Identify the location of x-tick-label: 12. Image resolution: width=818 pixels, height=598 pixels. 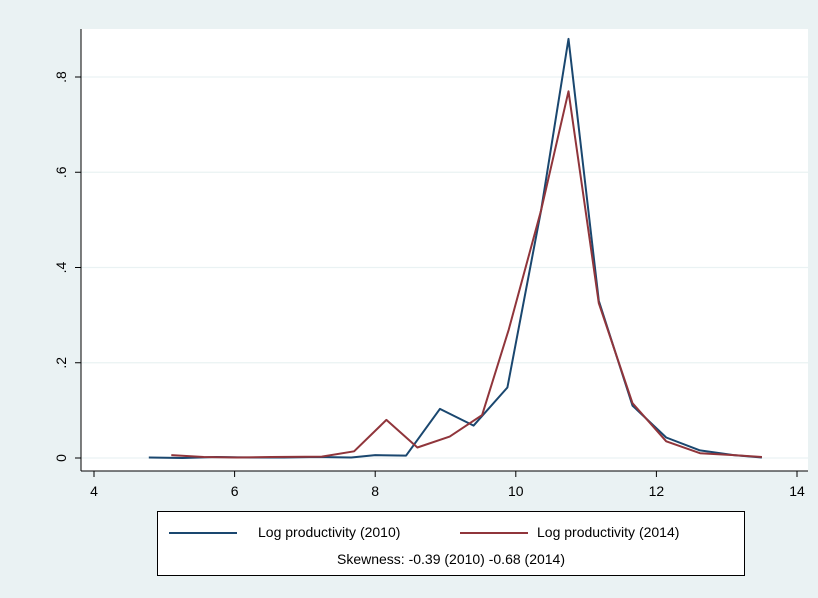
(657, 491).